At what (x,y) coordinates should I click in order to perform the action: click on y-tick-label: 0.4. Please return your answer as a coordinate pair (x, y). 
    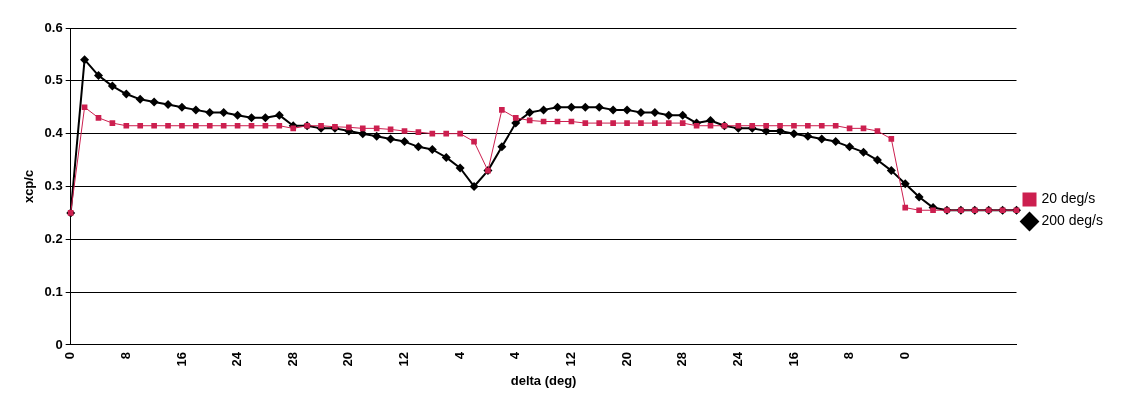
    Looking at the image, I should click on (54, 133).